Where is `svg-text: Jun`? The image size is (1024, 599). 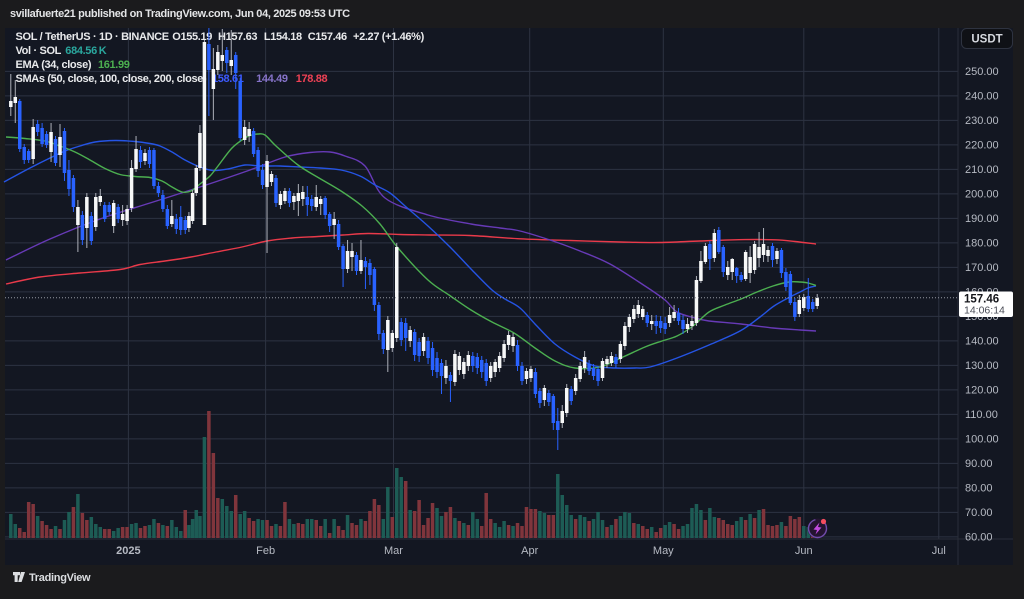
svg-text: Jun is located at coordinates (804, 551).